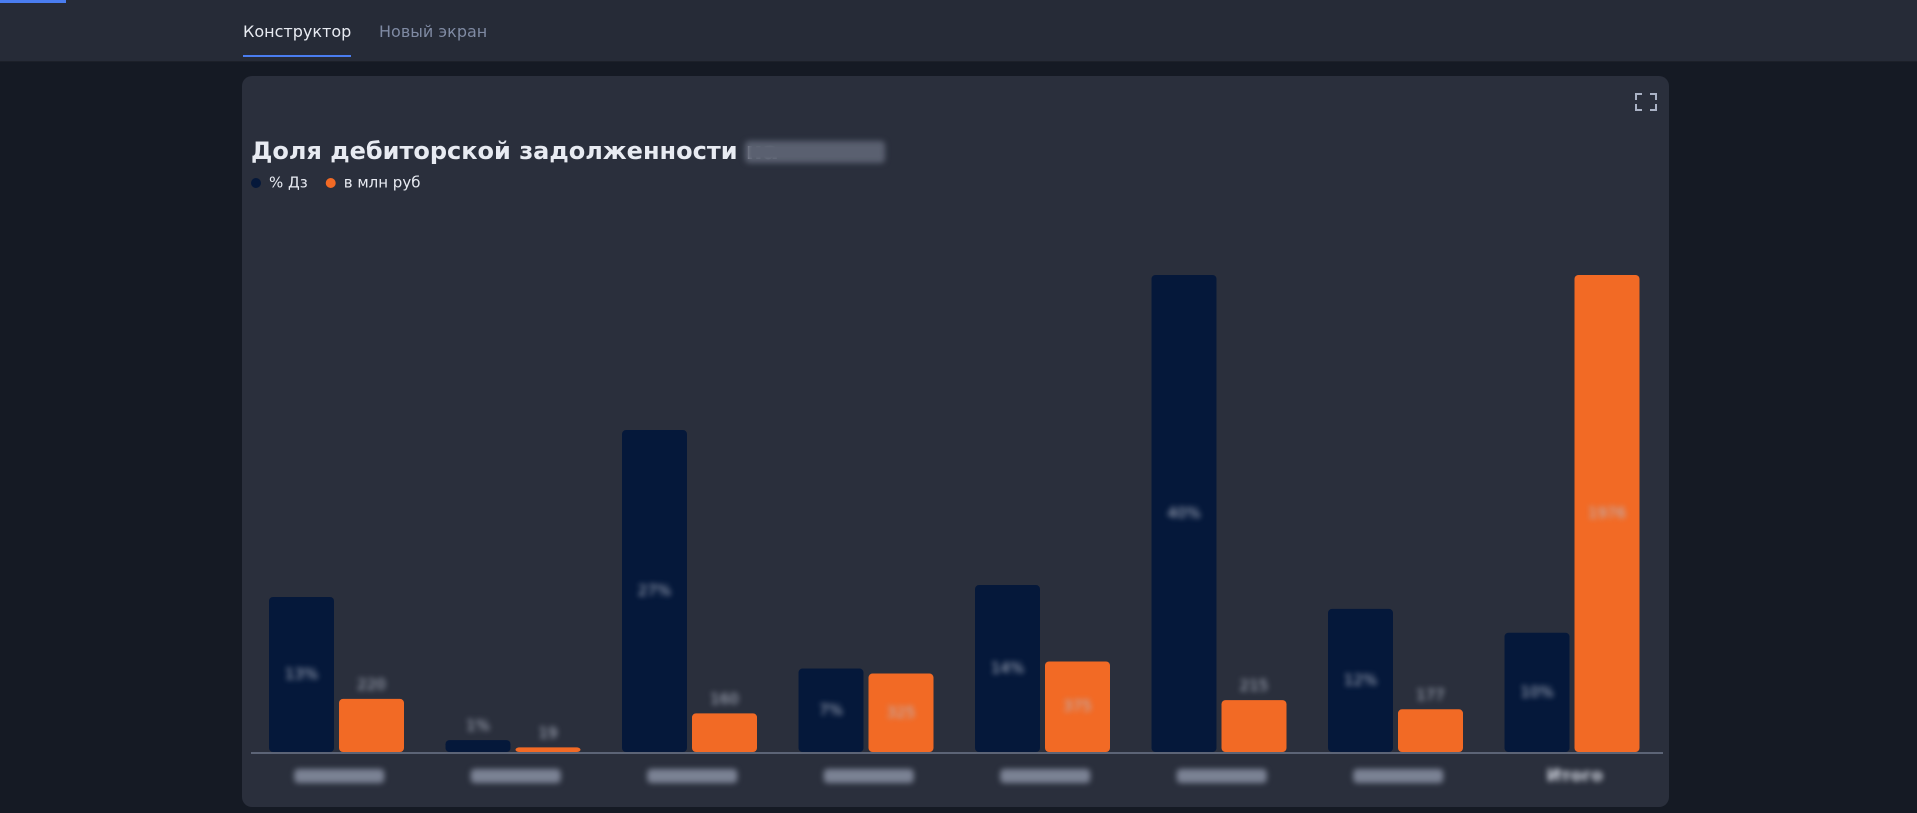 This screenshot has height=813, width=1917. I want to click on data-label: 375, so click(1077, 706).